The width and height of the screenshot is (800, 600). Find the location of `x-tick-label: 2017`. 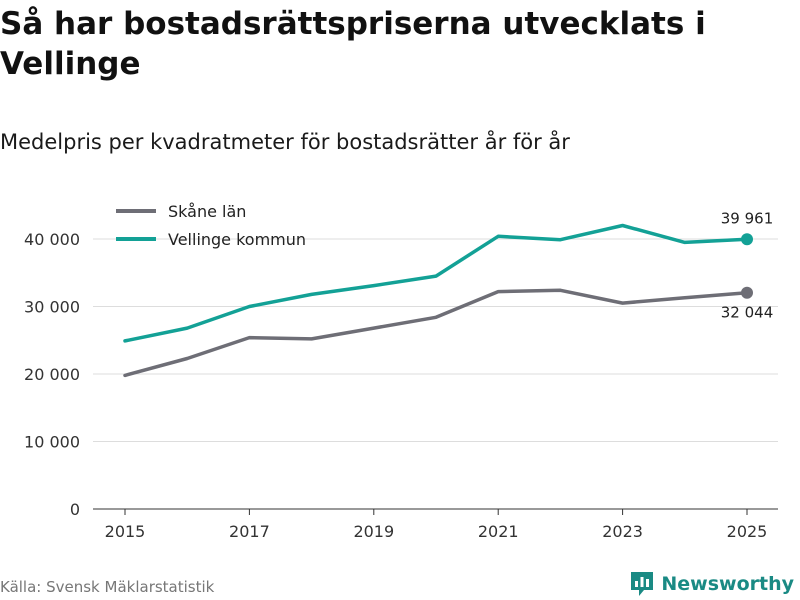

x-tick-label: 2017 is located at coordinates (249, 531).